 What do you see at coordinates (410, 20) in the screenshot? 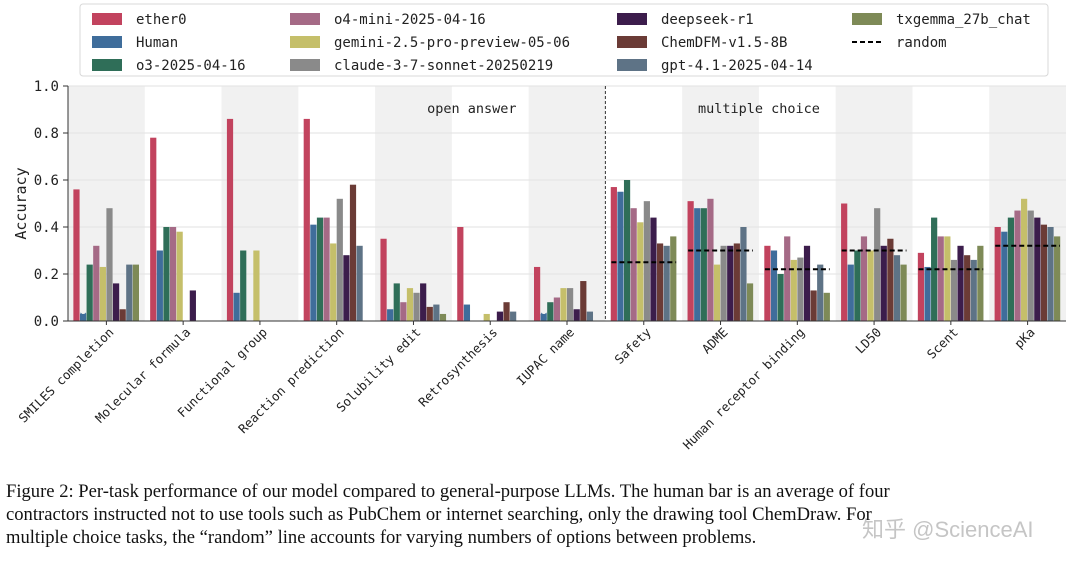
I see `legend-label: o4-mini-2025-04-16` at bounding box center [410, 20].